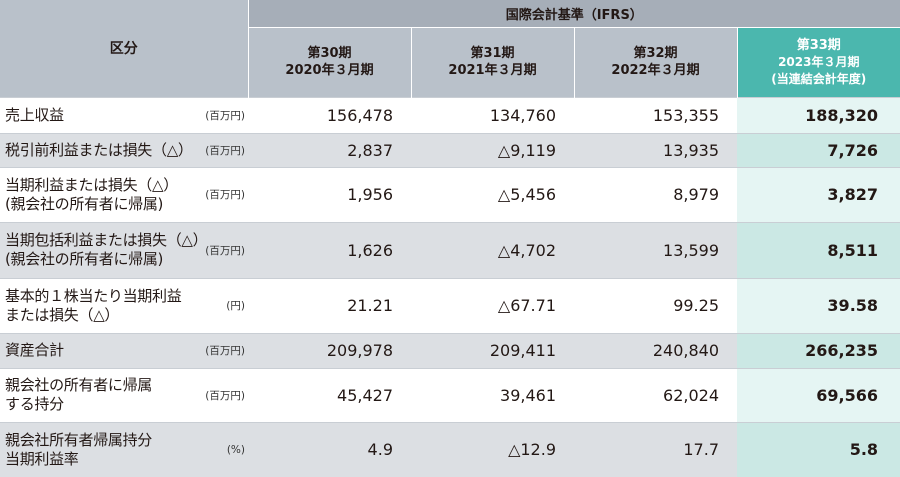 Image resolution: width=900 pixels, height=477 pixels. I want to click on row-label-line1: 資産合計, so click(100, 350).